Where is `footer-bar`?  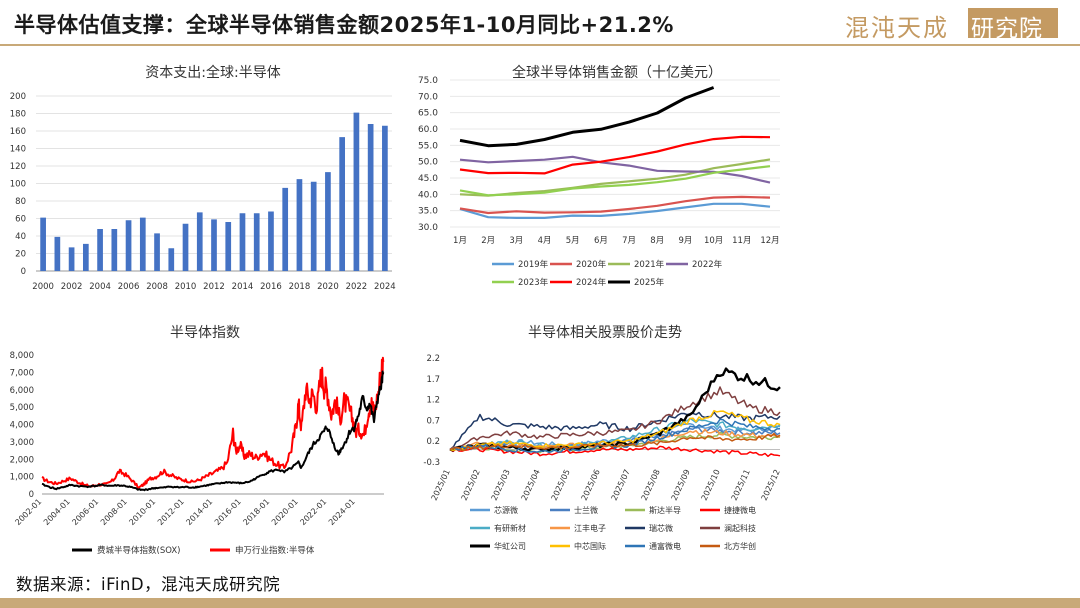 footer-bar is located at coordinates (540, 603).